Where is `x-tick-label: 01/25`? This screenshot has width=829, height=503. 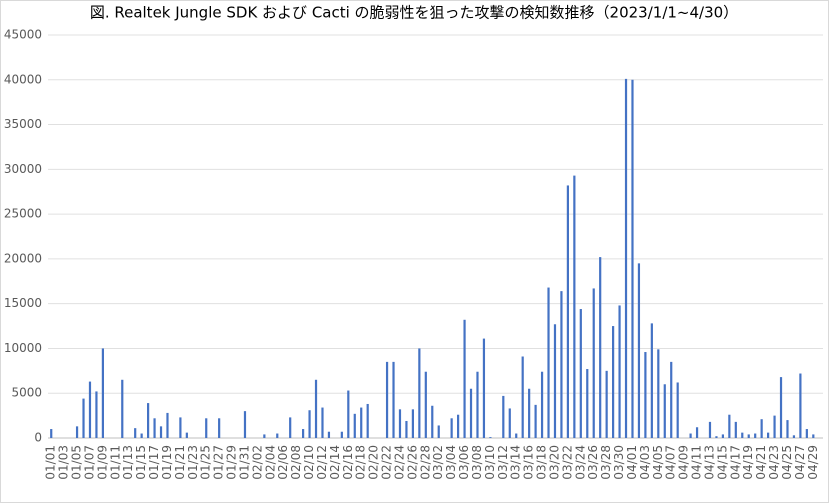
x-tick-label: 01/25 is located at coordinates (206, 462).